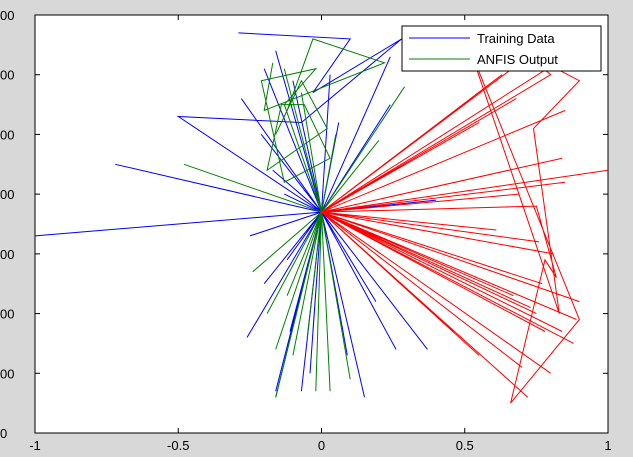 This screenshot has height=457, width=633. What do you see at coordinates (607, 445) in the screenshot?
I see `x-tick-label: 1` at bounding box center [607, 445].